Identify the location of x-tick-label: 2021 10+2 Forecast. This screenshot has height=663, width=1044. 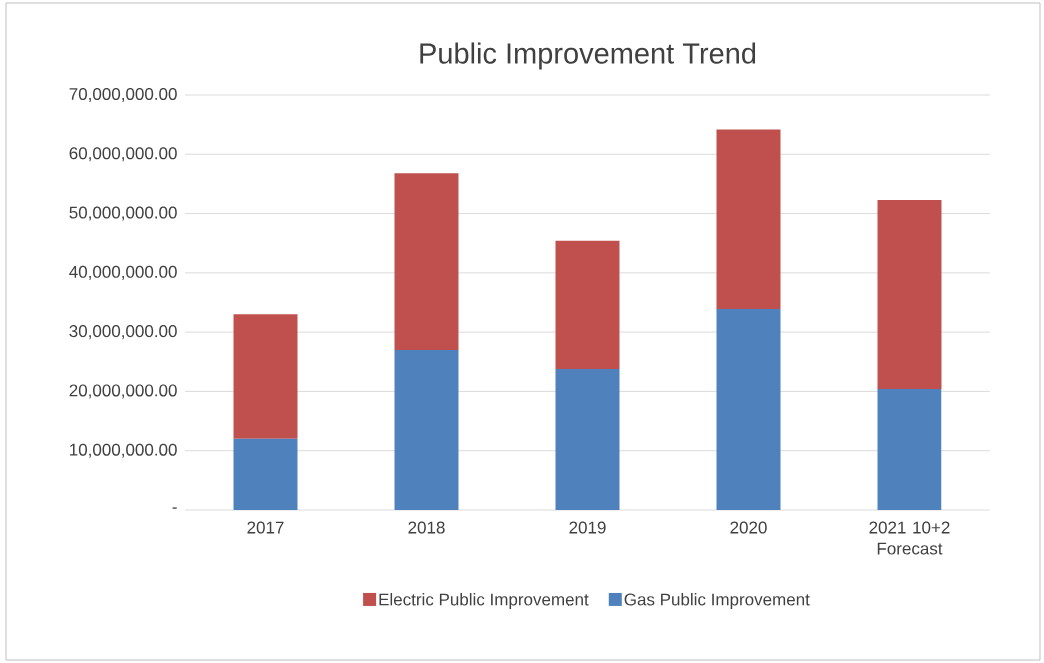
(909, 538).